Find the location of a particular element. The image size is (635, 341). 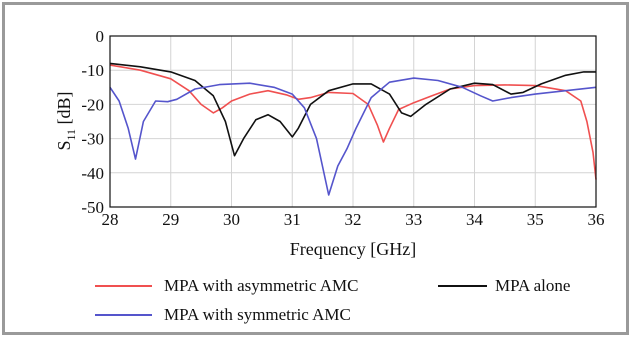

y-tick-label: -40 is located at coordinates (92, 173).